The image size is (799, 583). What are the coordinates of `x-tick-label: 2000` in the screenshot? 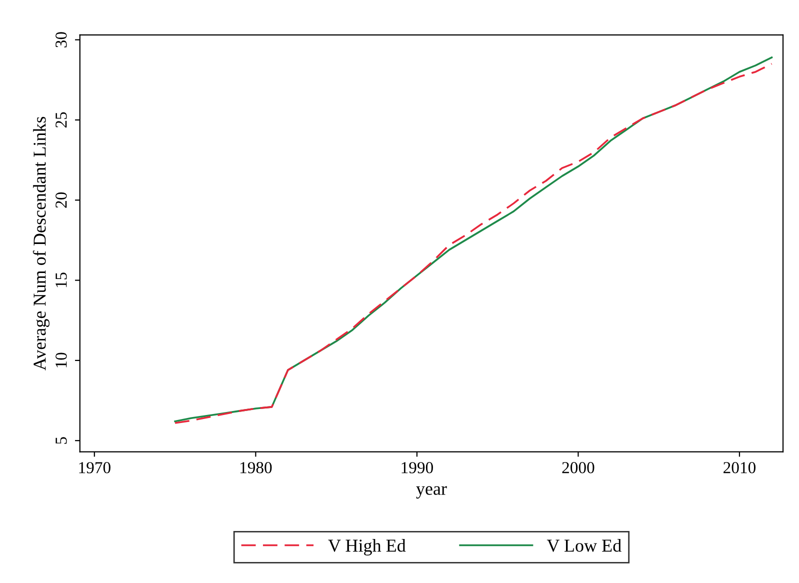 It's located at (578, 468).